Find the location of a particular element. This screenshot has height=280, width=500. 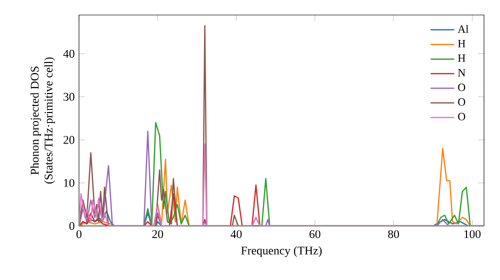

y-tick-label: 30 is located at coordinates (69, 96).